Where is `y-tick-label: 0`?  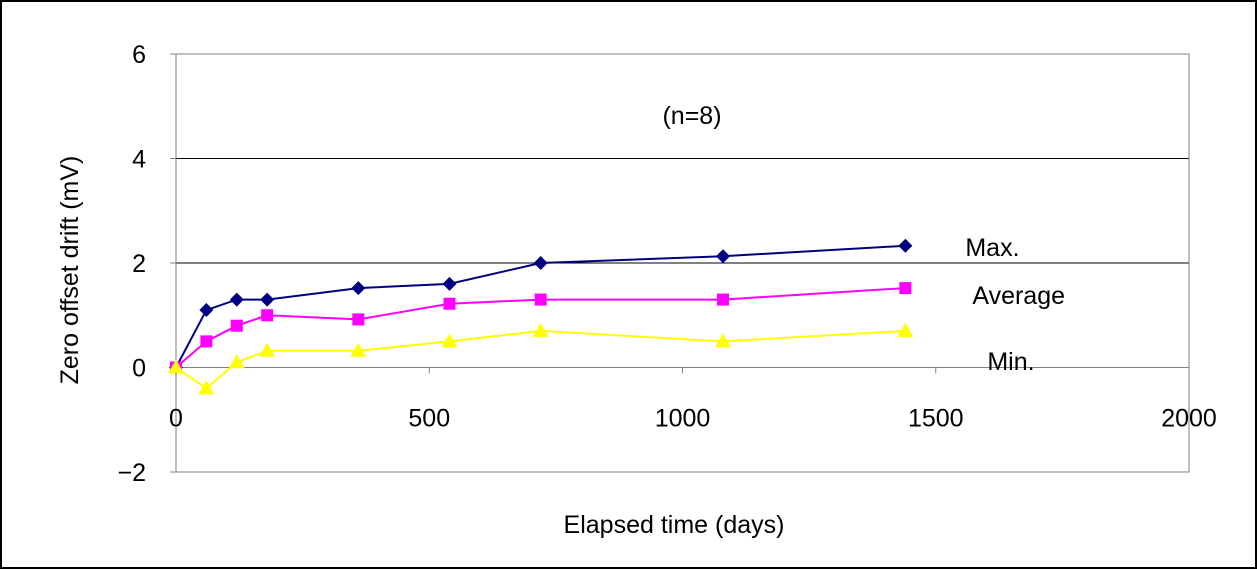 y-tick-label: 0 is located at coordinates (139, 369).